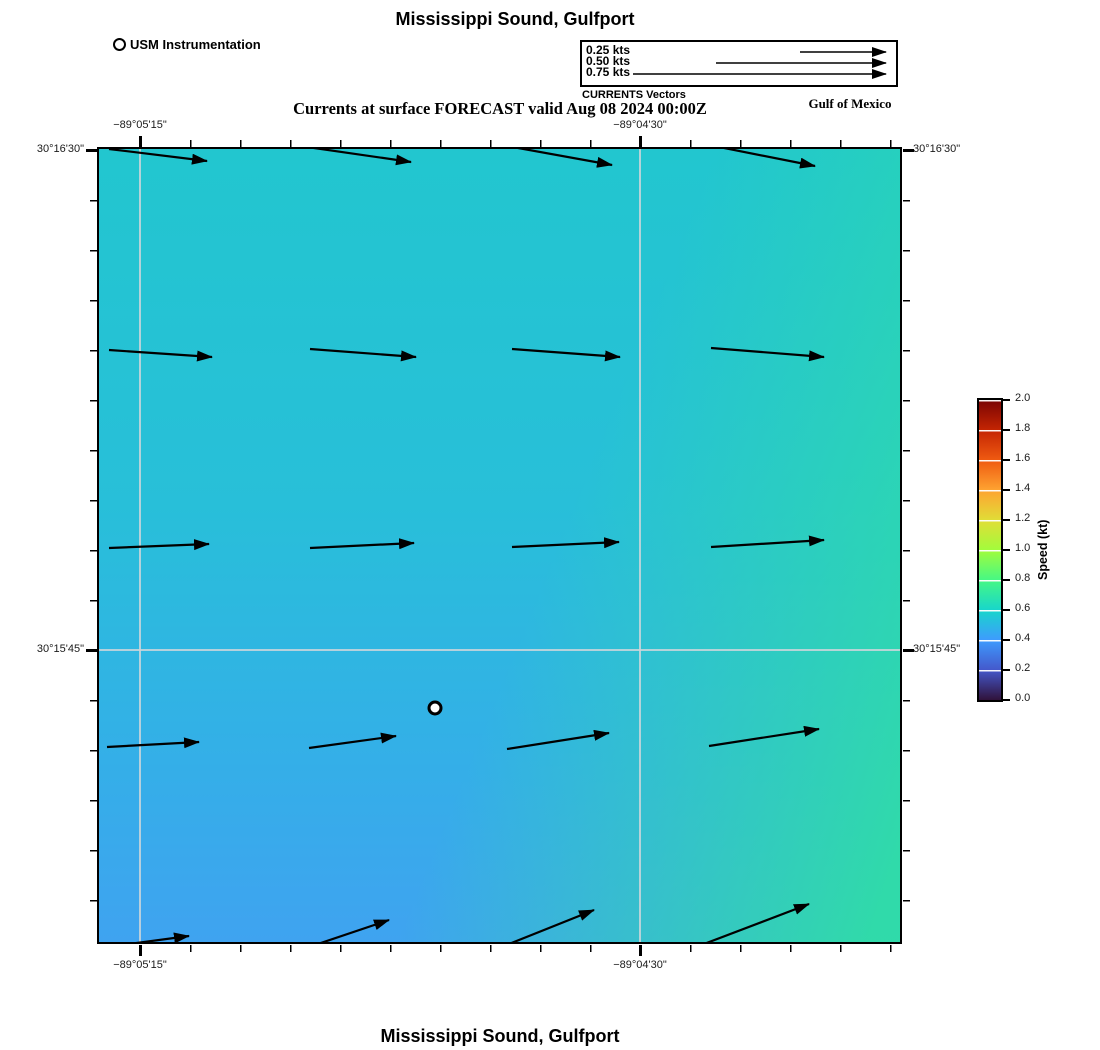  I want to click on legend-speed-label: 0.50 kts, so click(608, 61).